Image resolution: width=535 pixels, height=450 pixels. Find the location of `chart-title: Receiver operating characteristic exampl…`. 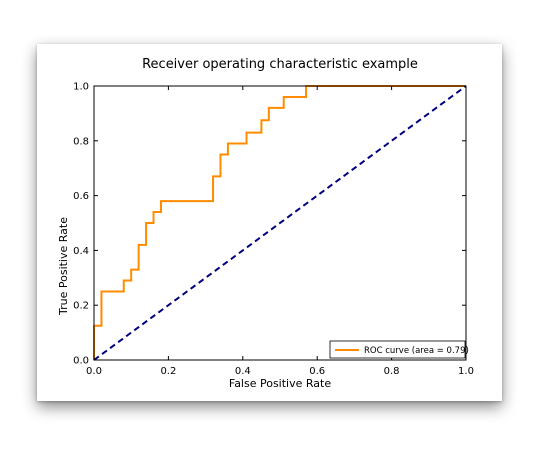

chart-title: Receiver operating characteristic exampl… is located at coordinates (280, 64).